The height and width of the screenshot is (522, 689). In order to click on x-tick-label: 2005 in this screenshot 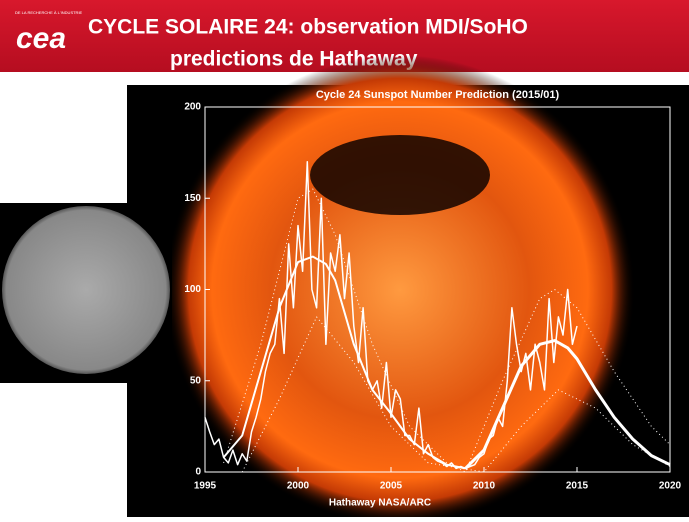, I will do `click(391, 486)`.